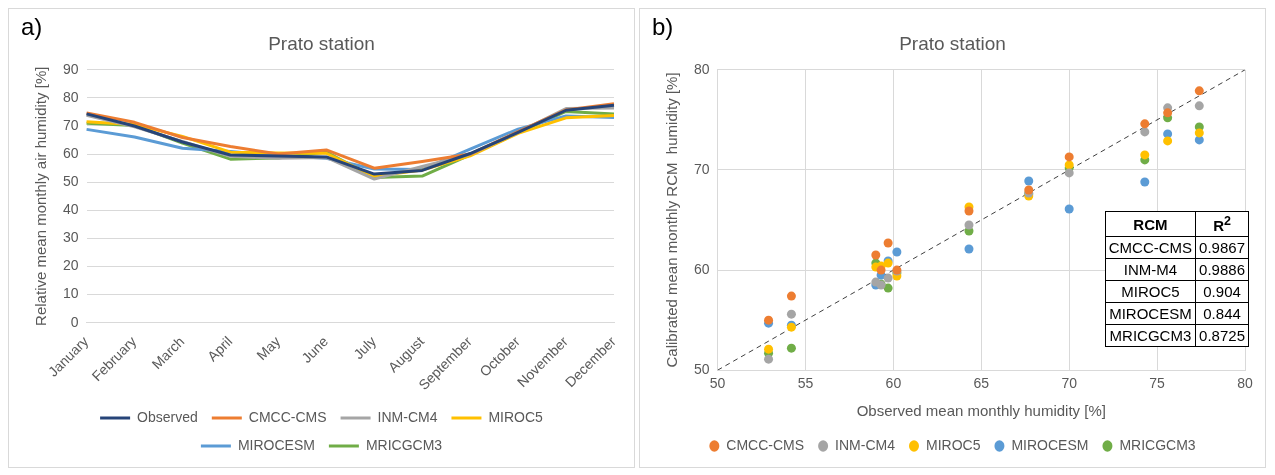 This screenshot has width=1275, height=475. What do you see at coordinates (1222, 313) in the screenshot?
I see `annotation: 0.844` at bounding box center [1222, 313].